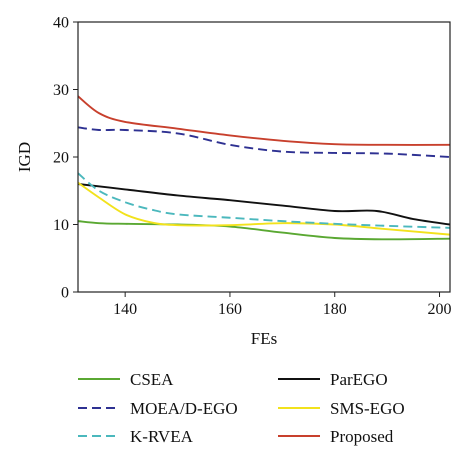  Describe the element at coordinates (264, 142) in the screenshot. I see `series-line-moea-d-ego` at that location.